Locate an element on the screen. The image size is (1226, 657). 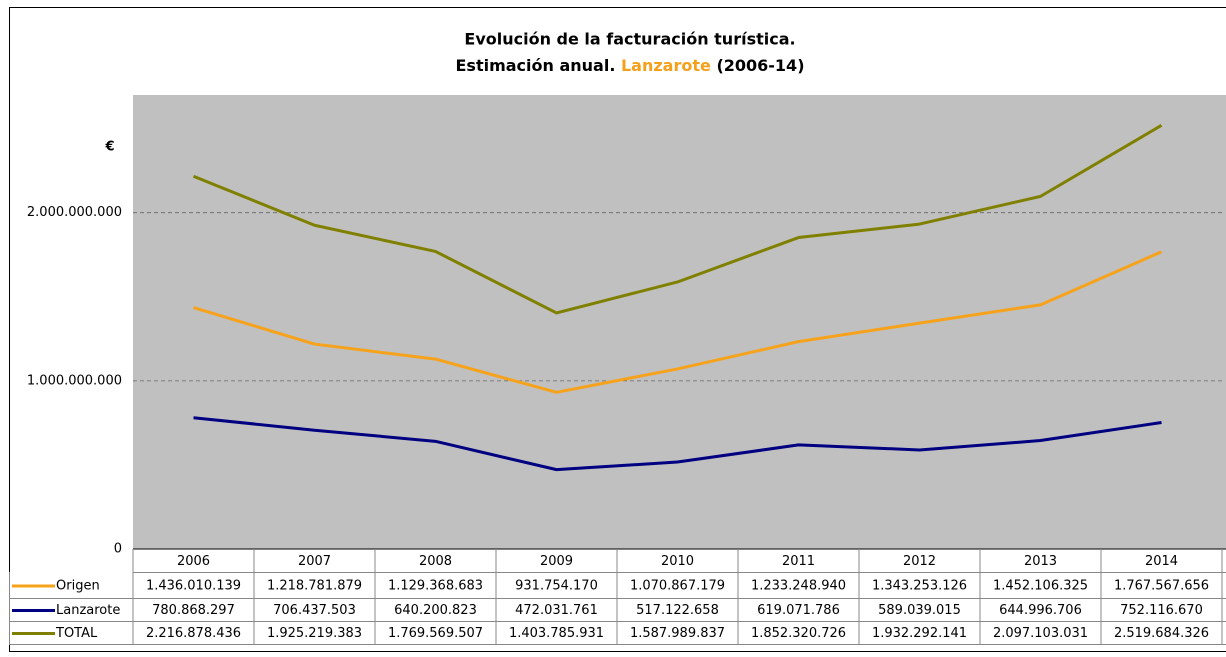
y-axis-label: € is located at coordinates (109, 147).